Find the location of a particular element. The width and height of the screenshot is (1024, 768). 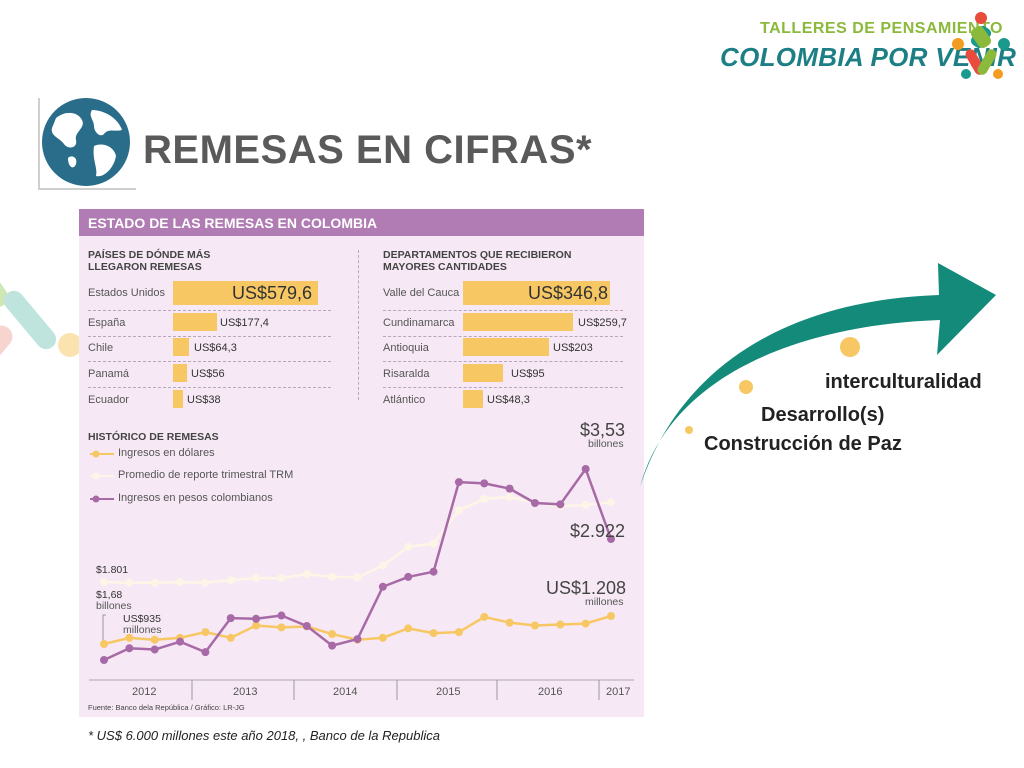

bar-value-label: US$346,8 is located at coordinates (568, 293).